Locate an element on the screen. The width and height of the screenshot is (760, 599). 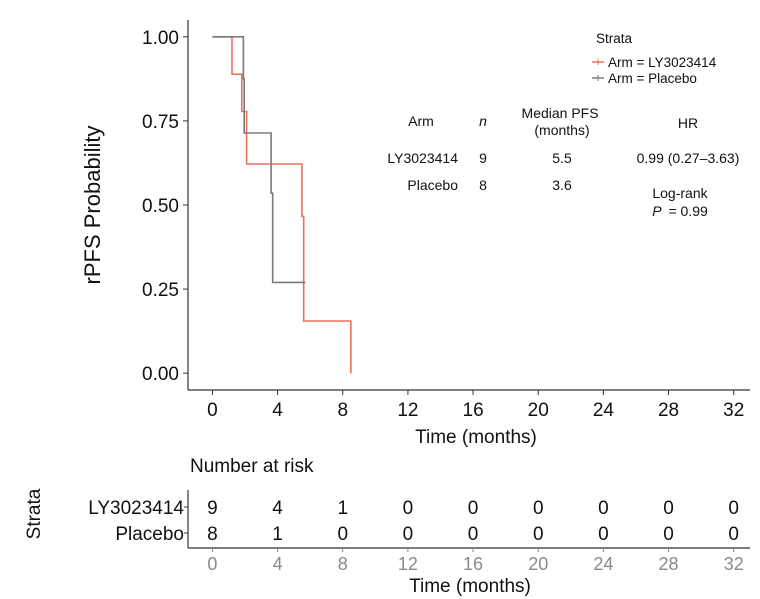
risk-x-tick-label: 8 is located at coordinates (343, 564).